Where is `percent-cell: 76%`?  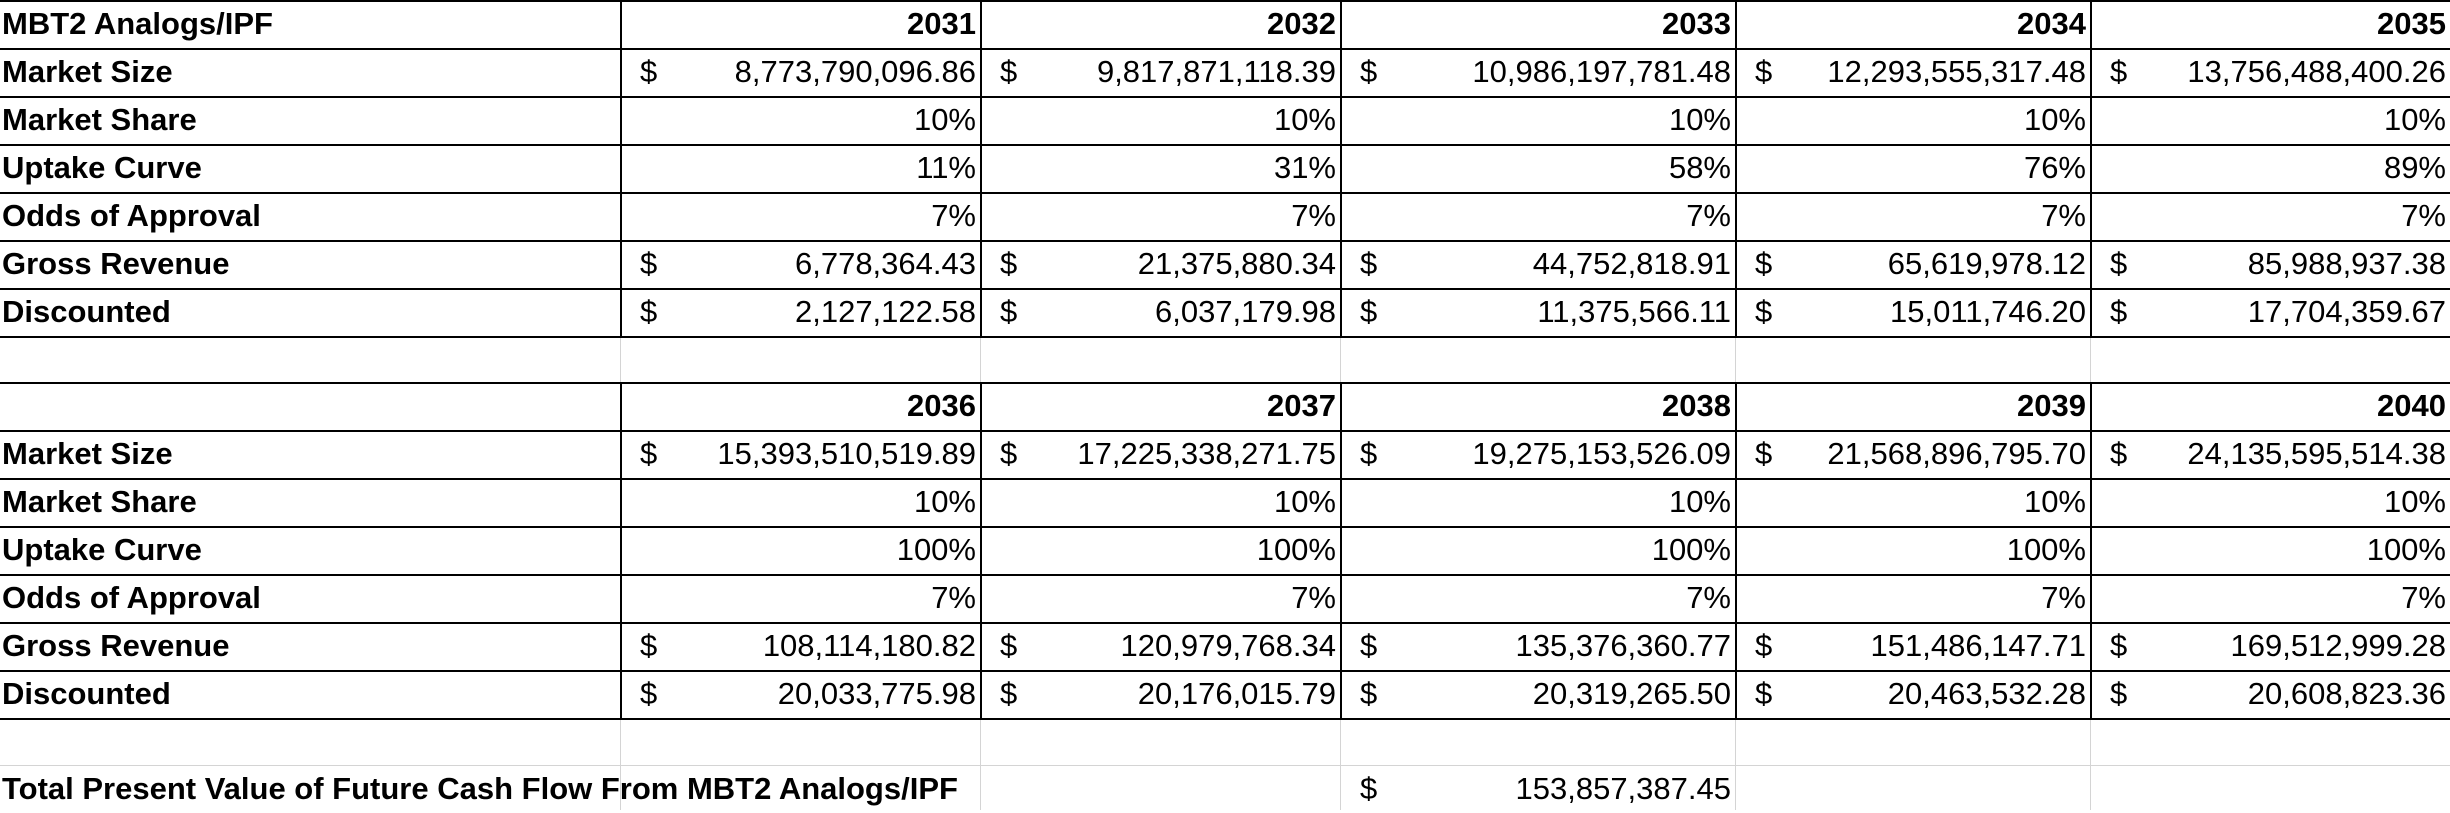
percent-cell: 76% is located at coordinates (2054, 167).